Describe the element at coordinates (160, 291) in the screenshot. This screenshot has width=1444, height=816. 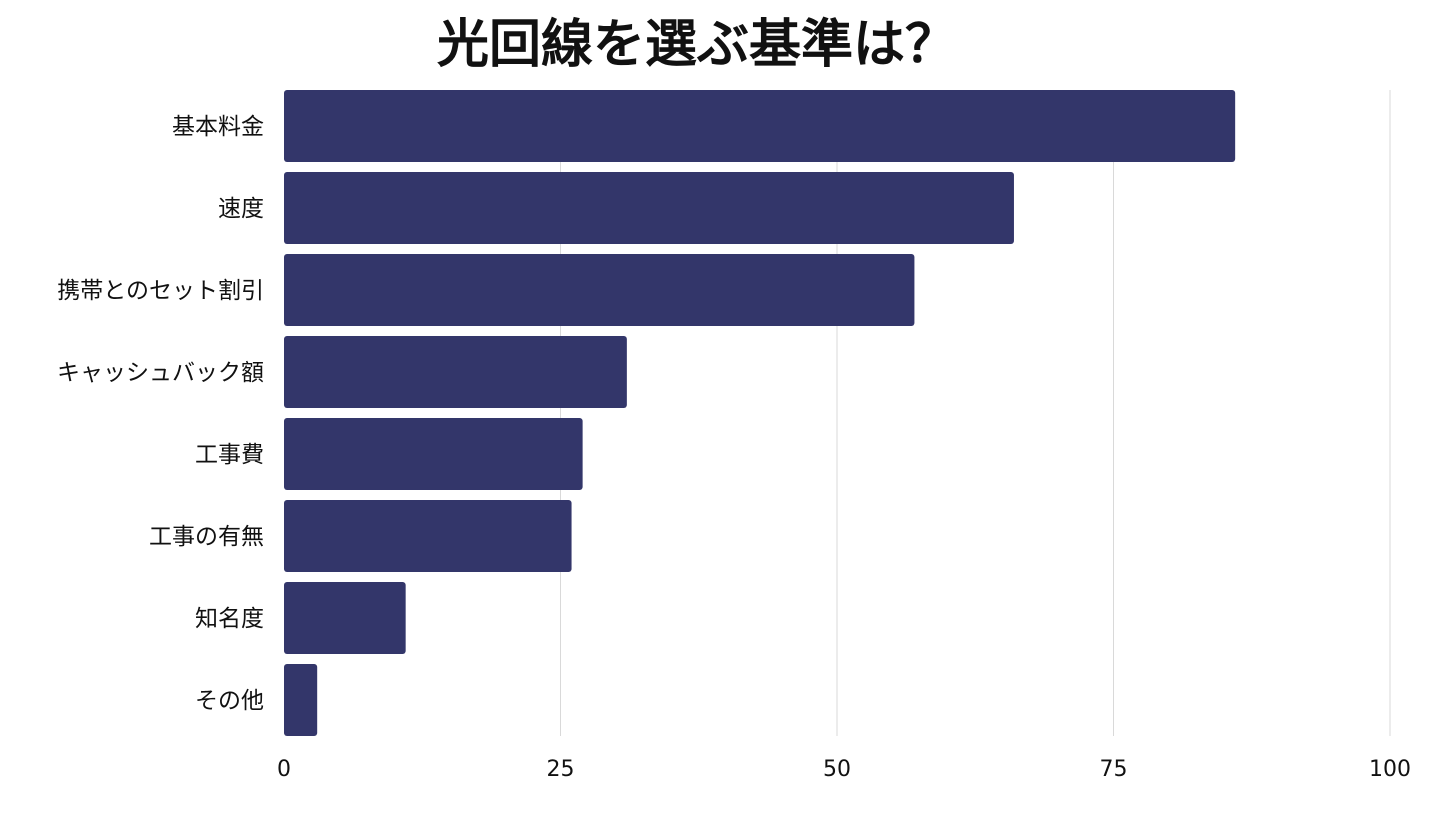
I see `category-label: 携帯とのセット割引` at that location.